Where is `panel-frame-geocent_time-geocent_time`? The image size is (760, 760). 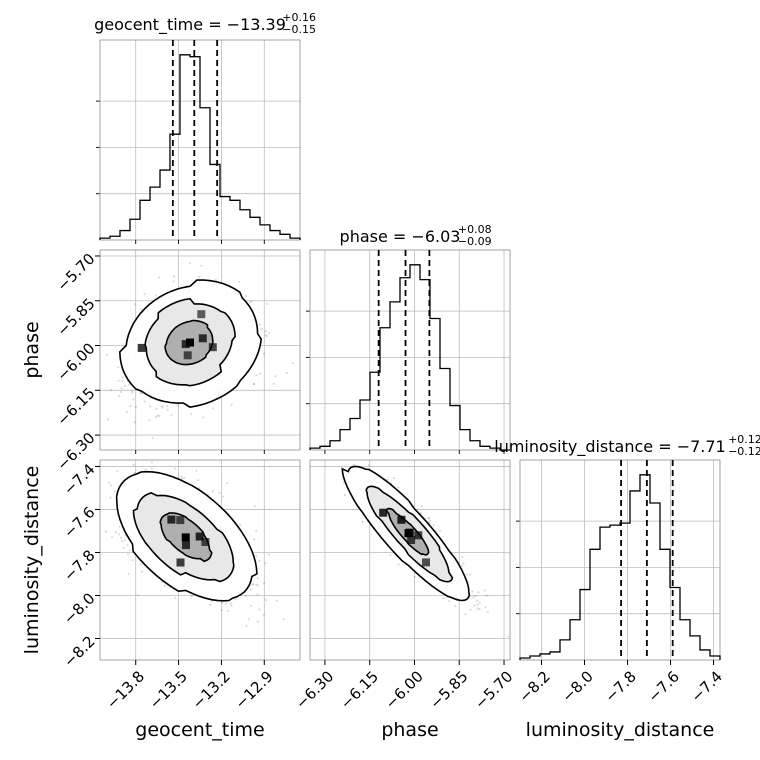 panel-frame-geocent_time-geocent_time is located at coordinates (200, 140).